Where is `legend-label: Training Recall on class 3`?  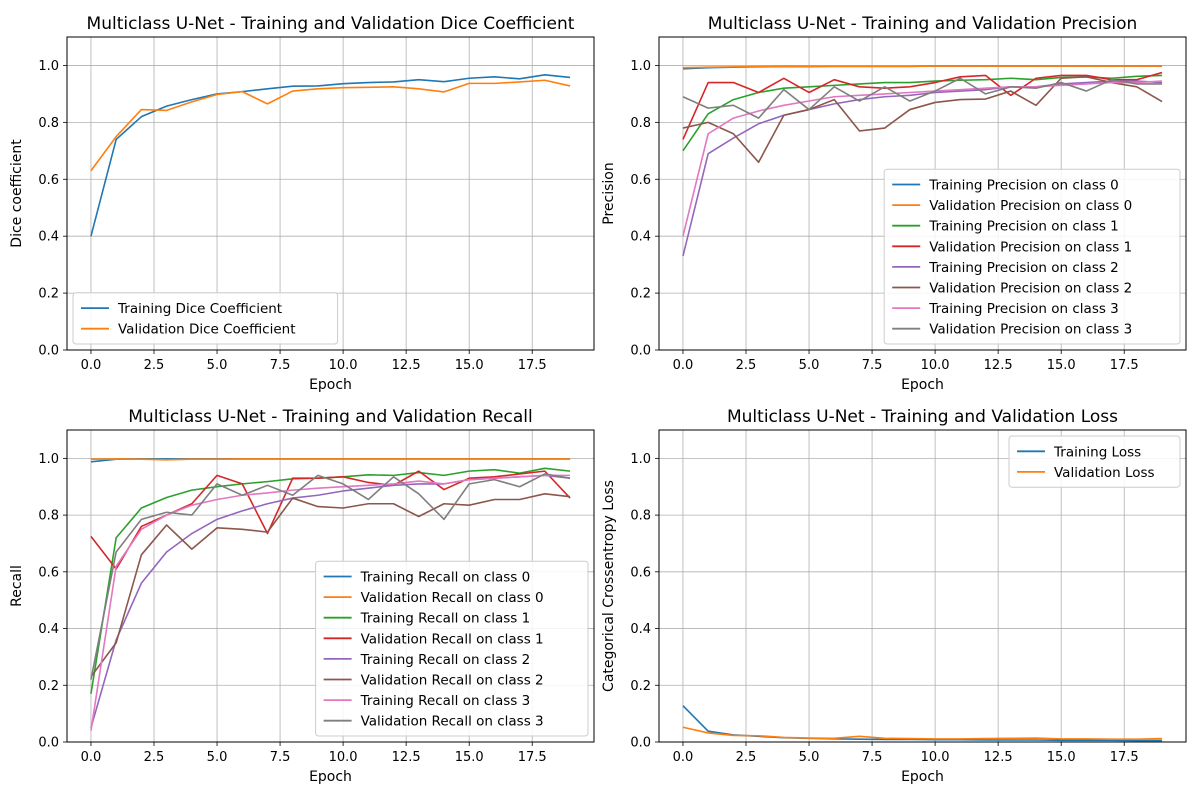 legend-label: Training Recall on class 3 is located at coordinates (445, 701).